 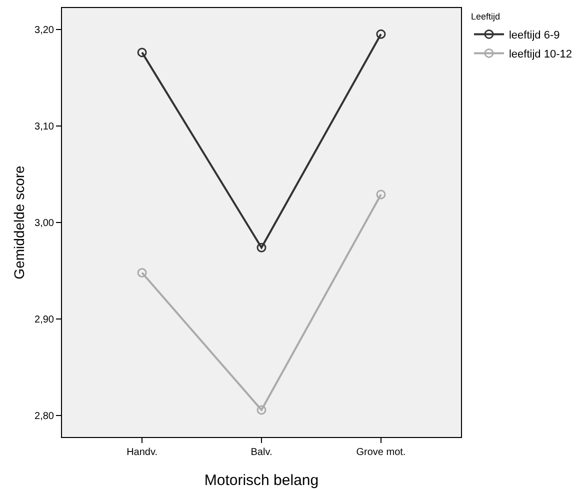 What do you see at coordinates (44, 126) in the screenshot?
I see `y-tick-label: 3,10` at bounding box center [44, 126].